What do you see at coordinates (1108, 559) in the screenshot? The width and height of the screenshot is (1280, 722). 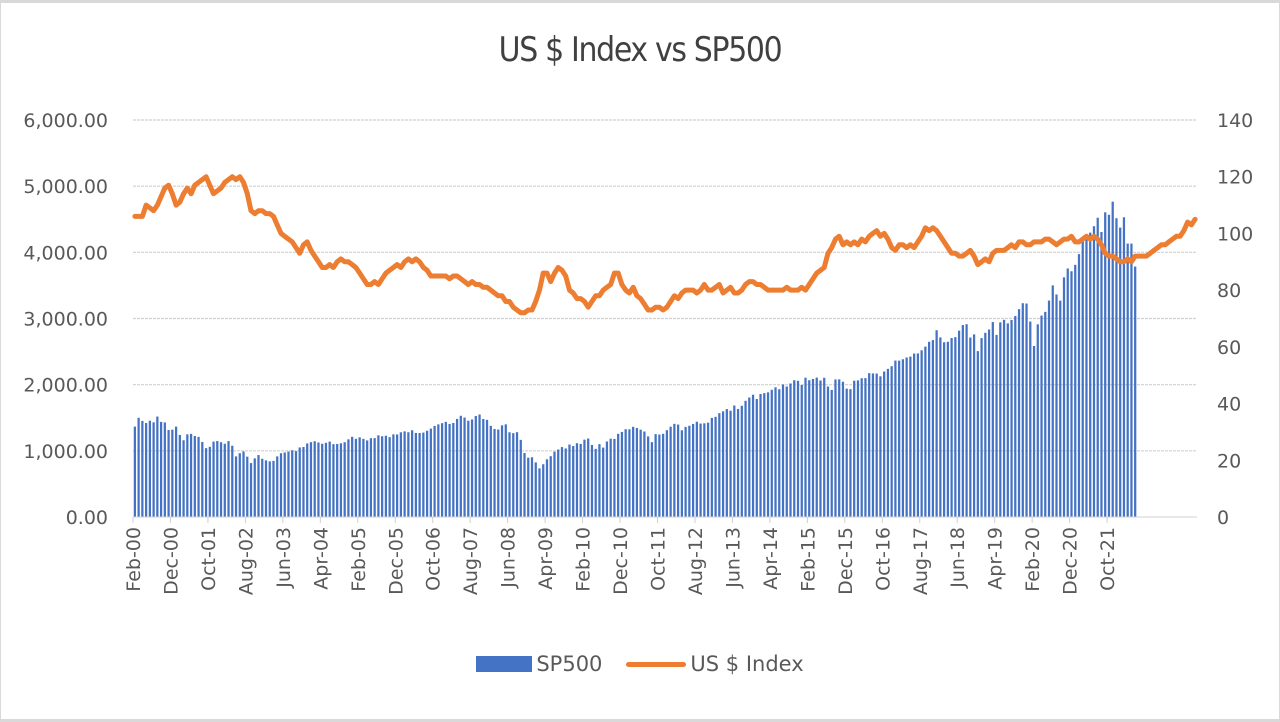 I see `x-tick-label: Oct-21` at bounding box center [1108, 559].